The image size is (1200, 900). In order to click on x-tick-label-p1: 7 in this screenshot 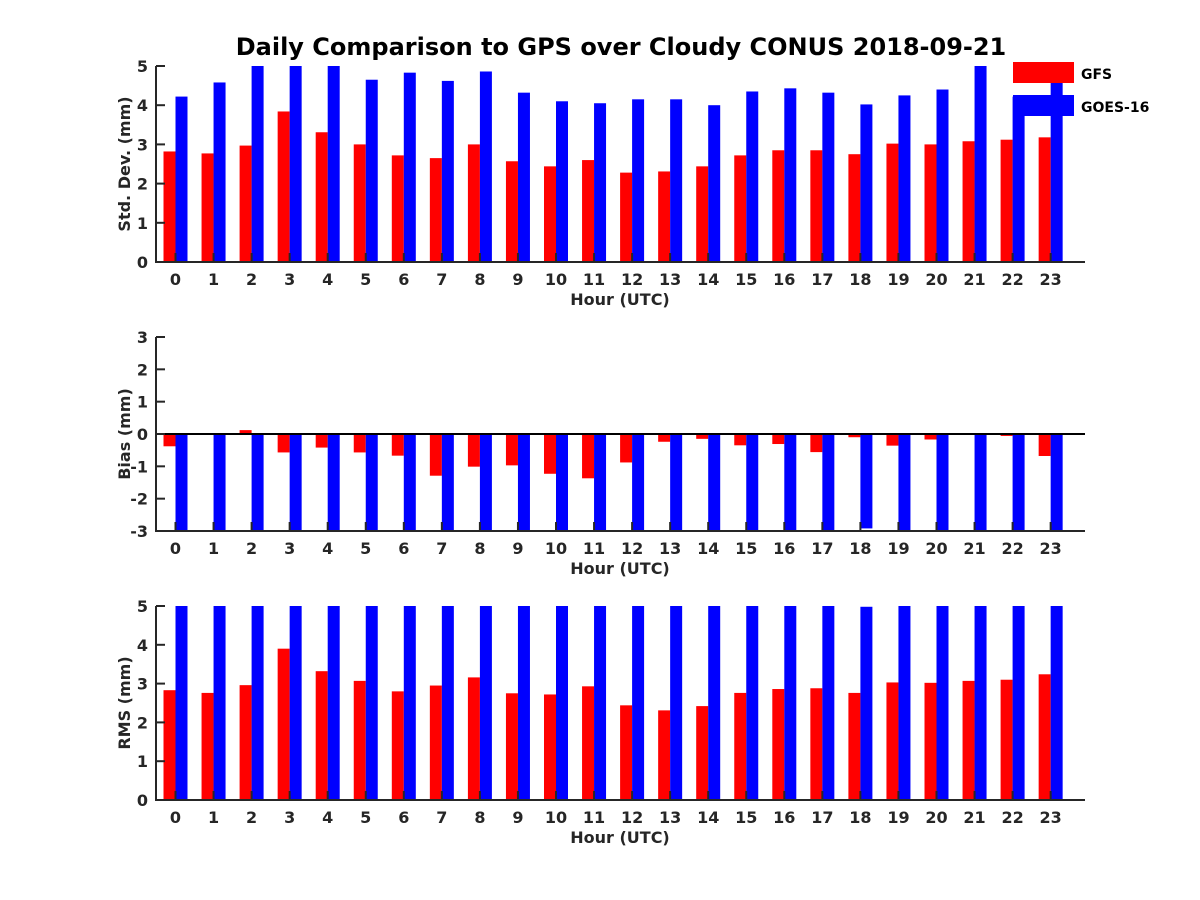, I will do `click(441, 279)`.